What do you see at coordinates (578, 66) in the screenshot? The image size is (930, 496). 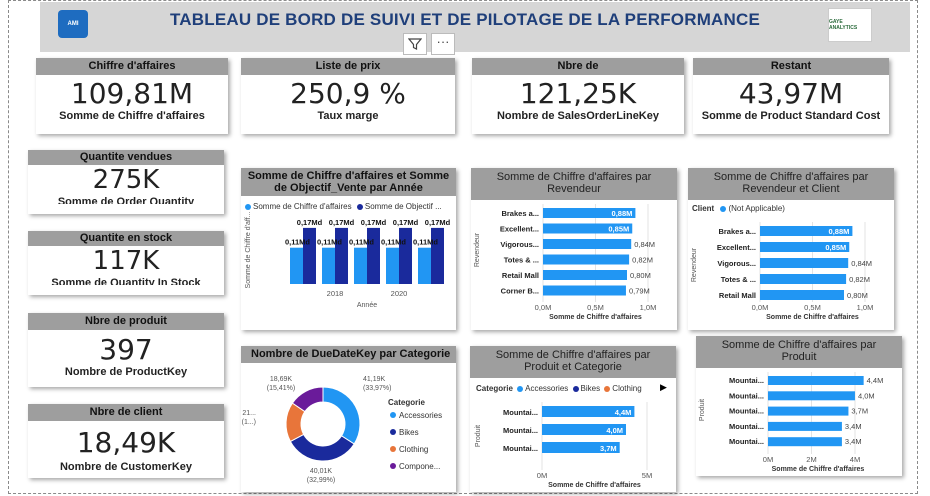 I see `kpi-header: Nbre de` at bounding box center [578, 66].